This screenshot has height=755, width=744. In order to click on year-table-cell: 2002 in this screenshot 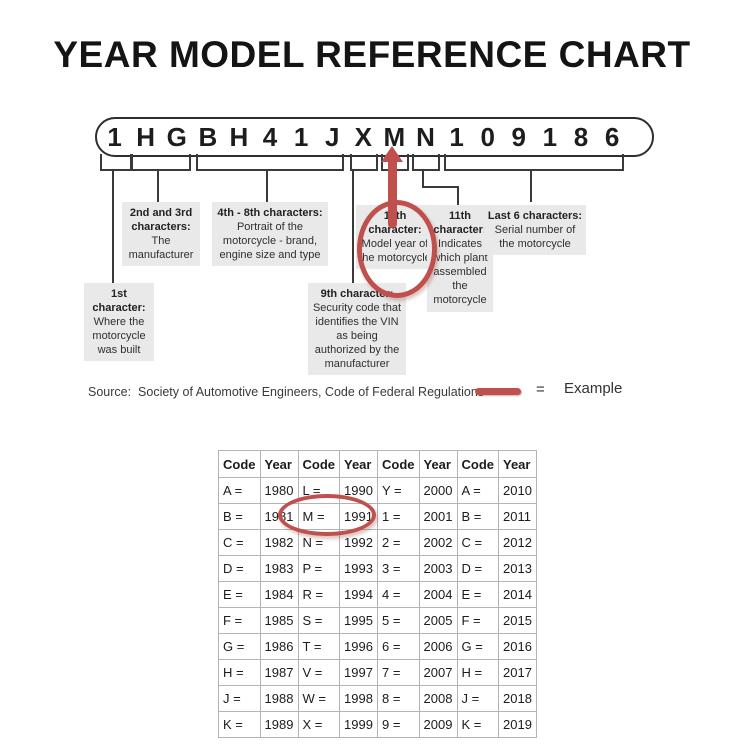, I will do `click(438, 542)`.